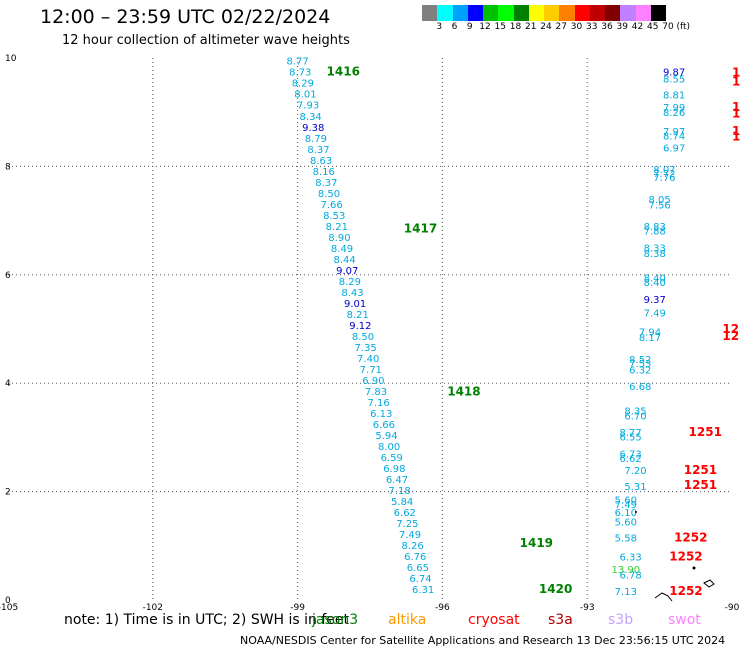 The image size is (740, 650). Describe the element at coordinates (420, 229) in the screenshot. I see `pass-time-label: 1417` at that location.